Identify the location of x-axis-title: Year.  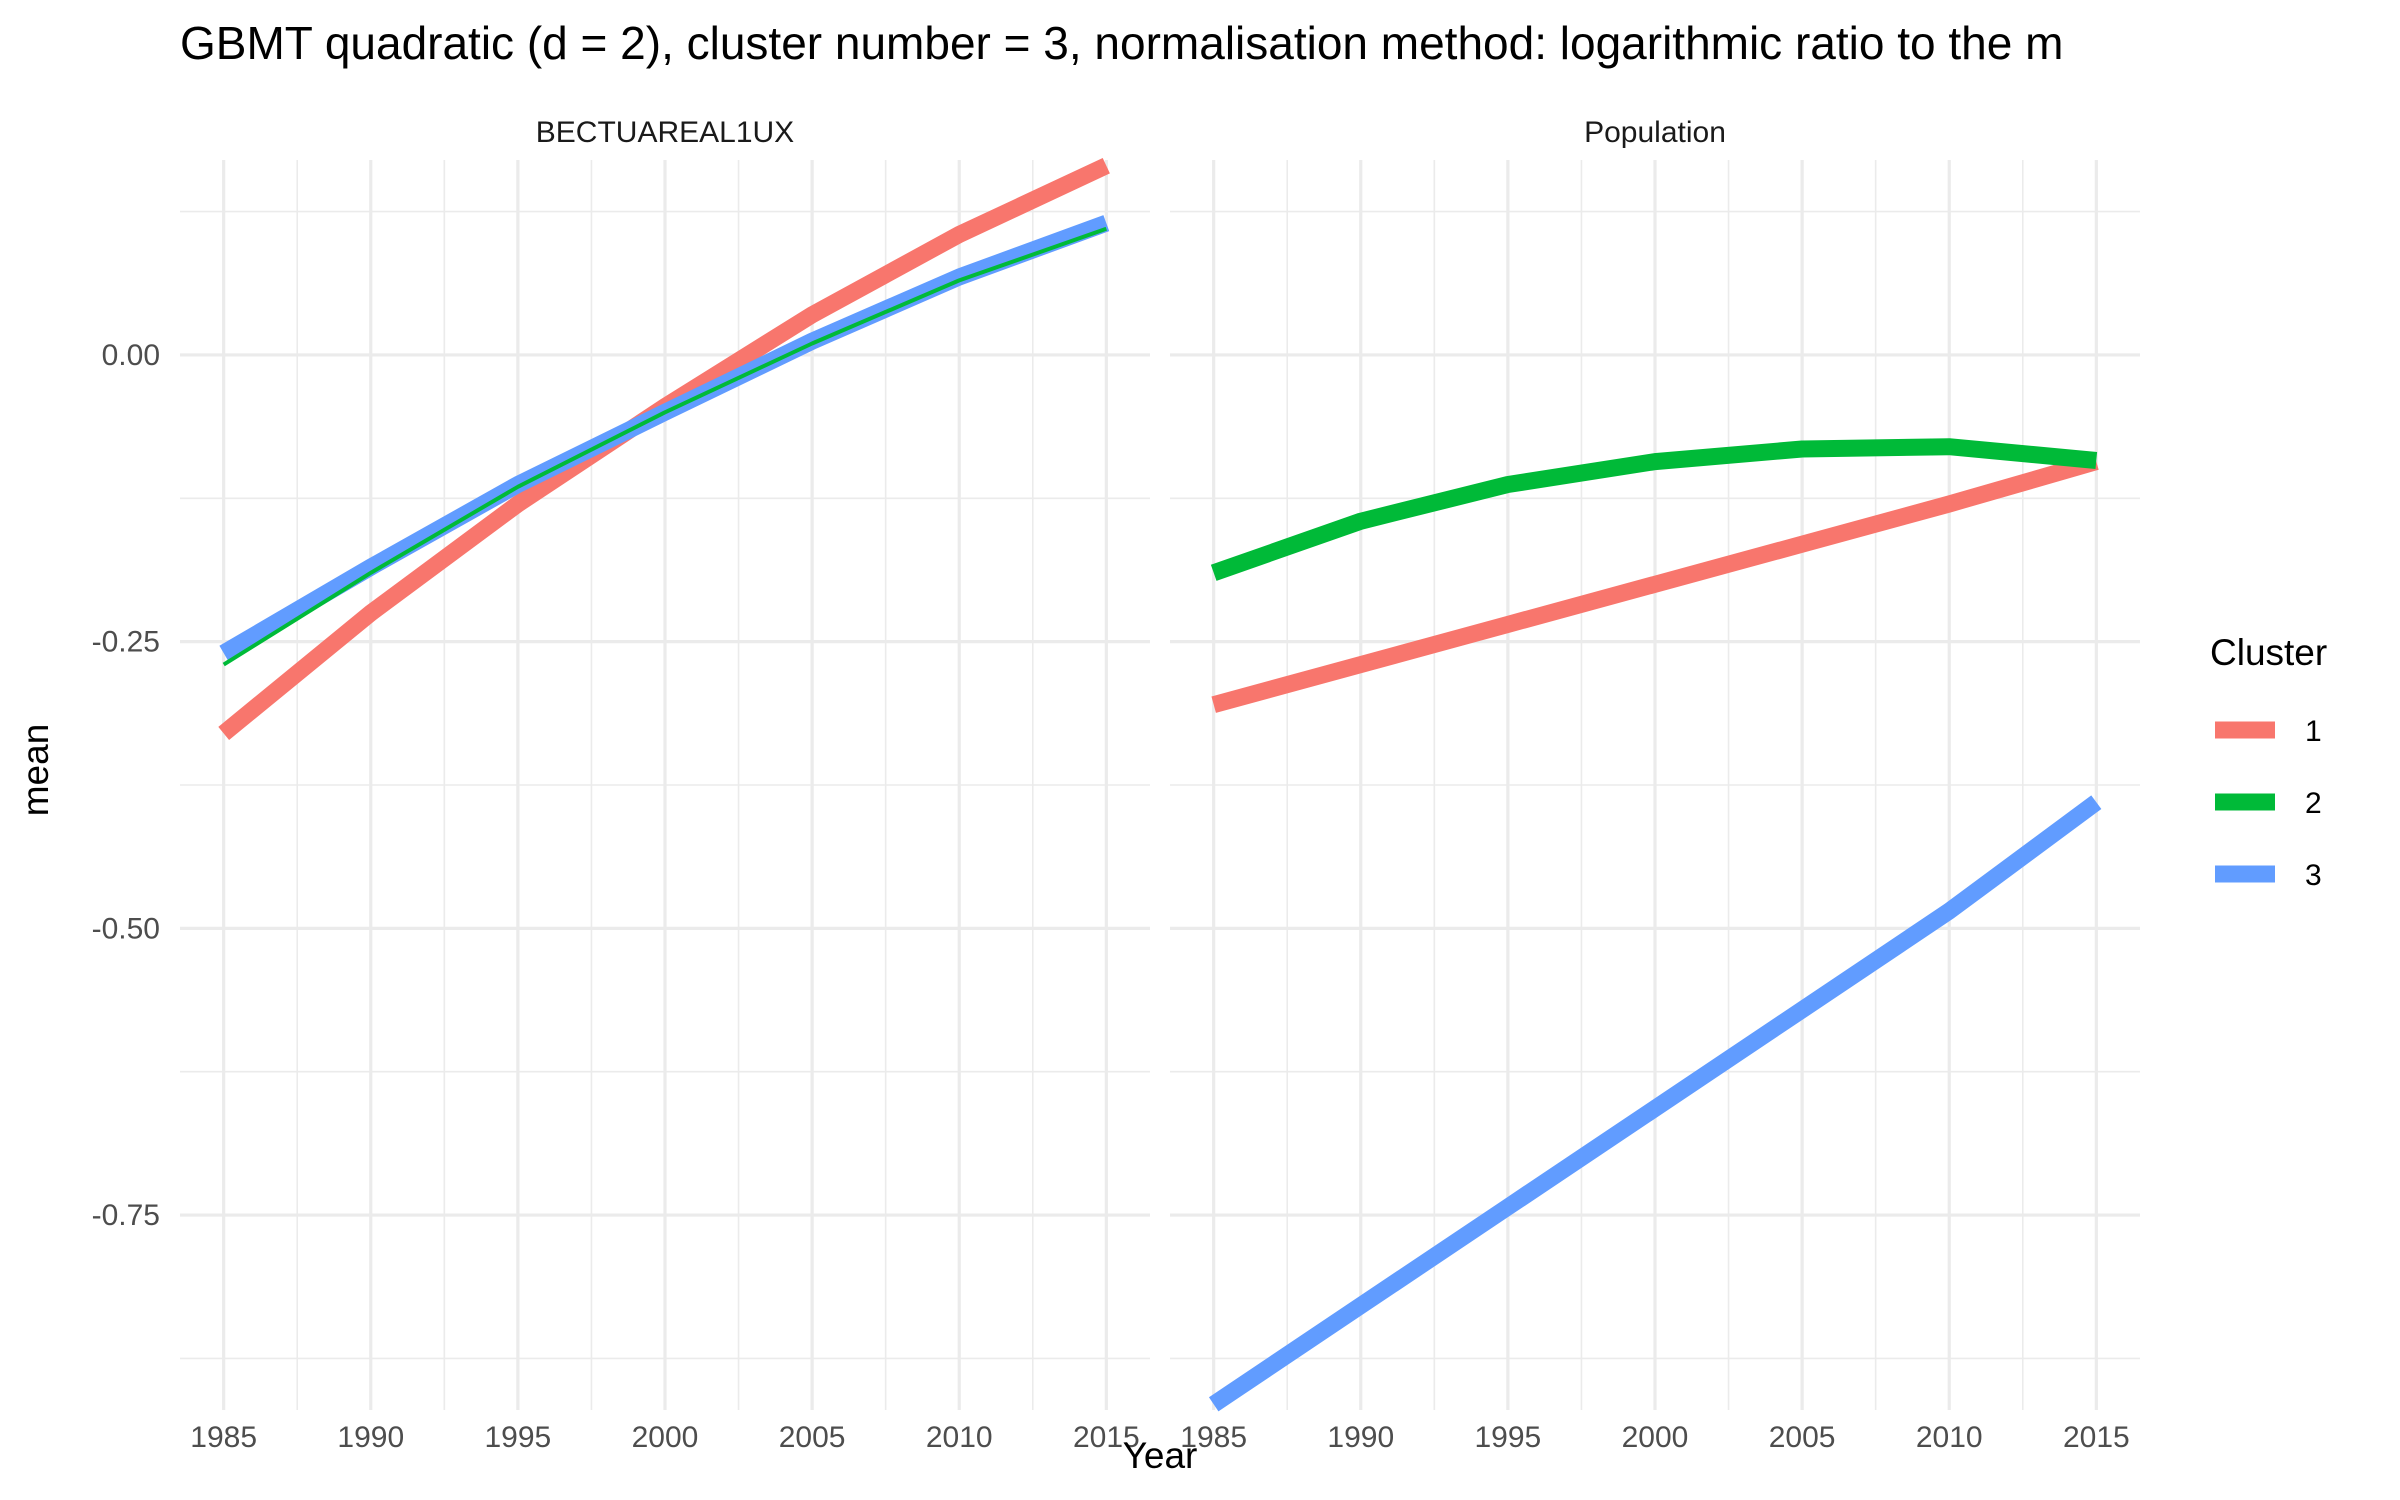
(1160, 1455).